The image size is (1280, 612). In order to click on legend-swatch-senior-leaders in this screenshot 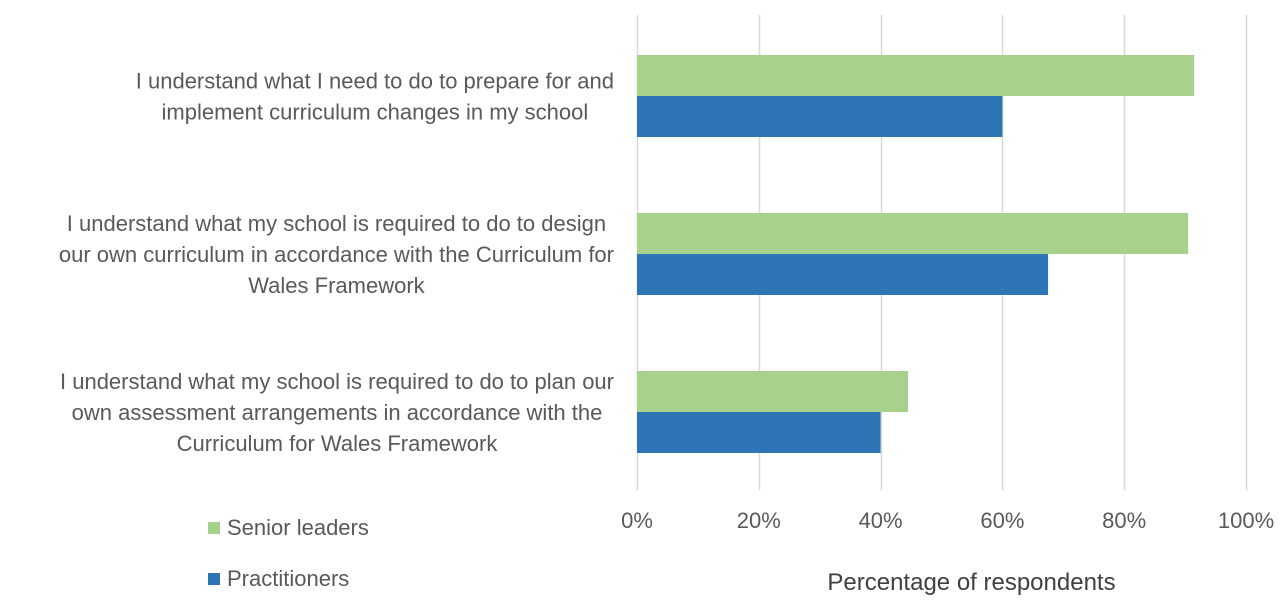, I will do `click(214, 528)`.